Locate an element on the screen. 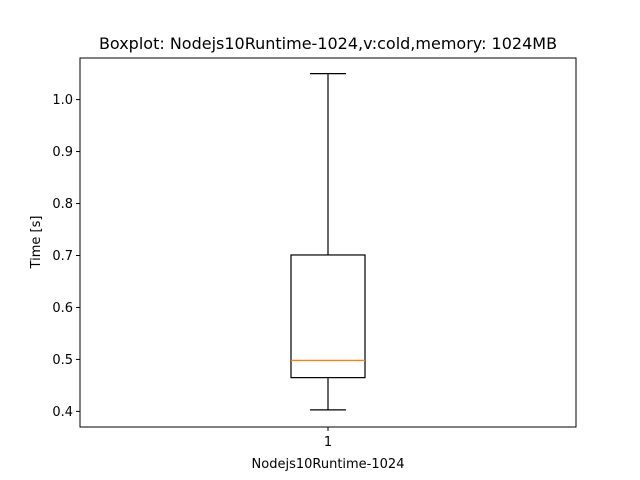 Image resolution: width=640 pixels, height=480 pixels. iqr-box is located at coordinates (328, 316).